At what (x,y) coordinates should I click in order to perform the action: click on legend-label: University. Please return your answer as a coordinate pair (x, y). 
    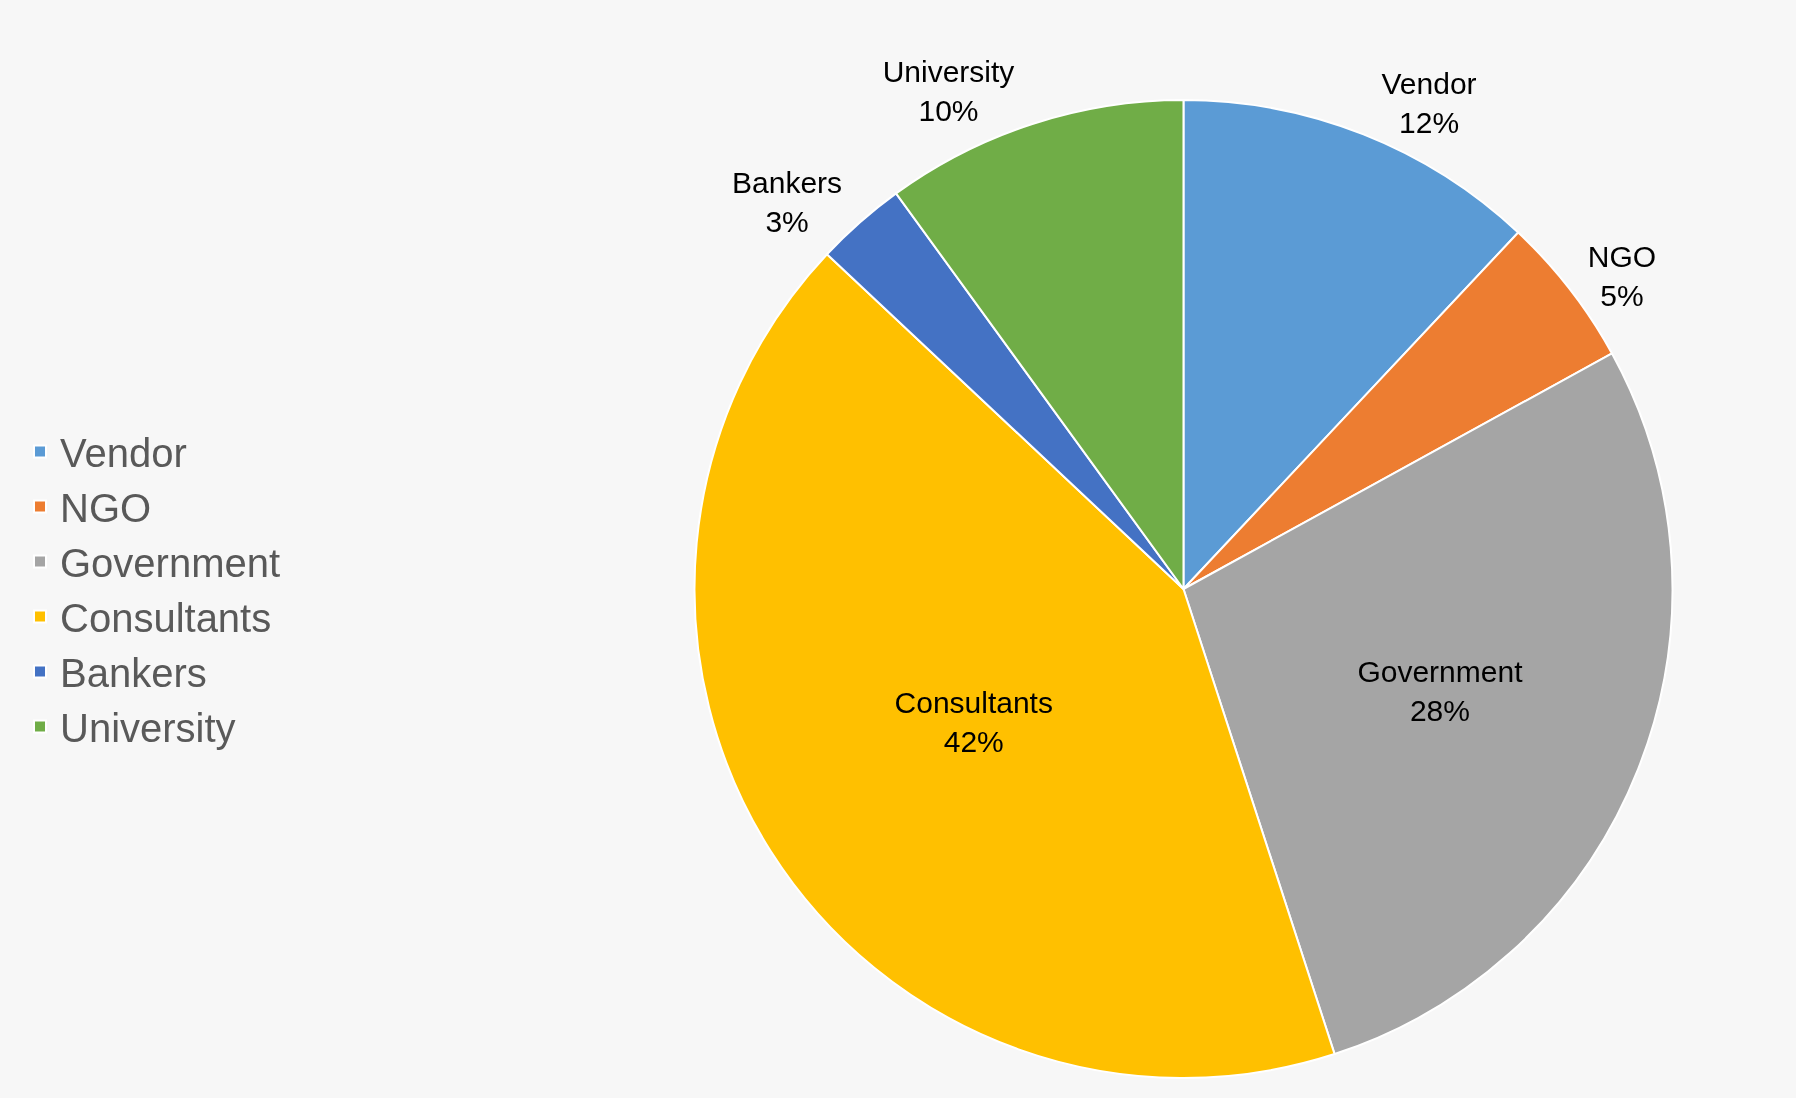
    Looking at the image, I should click on (148, 728).